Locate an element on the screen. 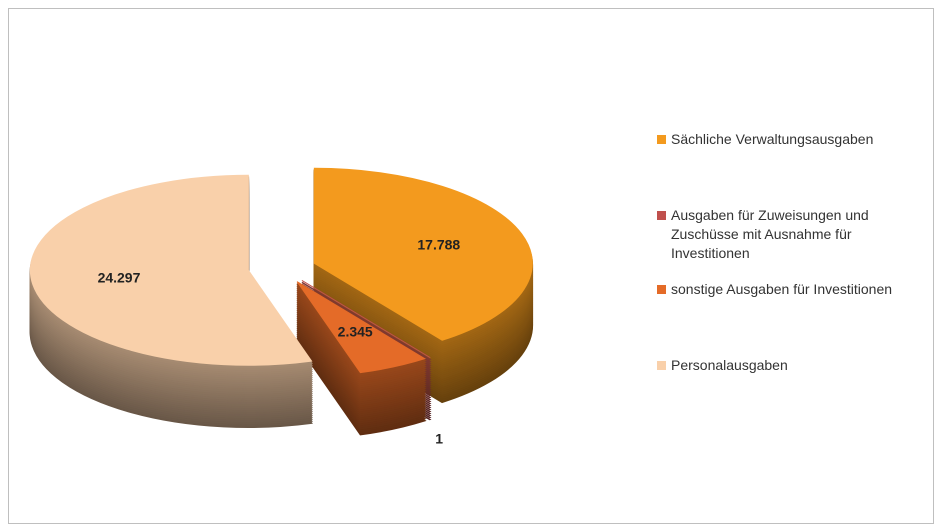 The height and width of the screenshot is (532, 942). legend-item: Personalausgaben is located at coordinates (722, 365).